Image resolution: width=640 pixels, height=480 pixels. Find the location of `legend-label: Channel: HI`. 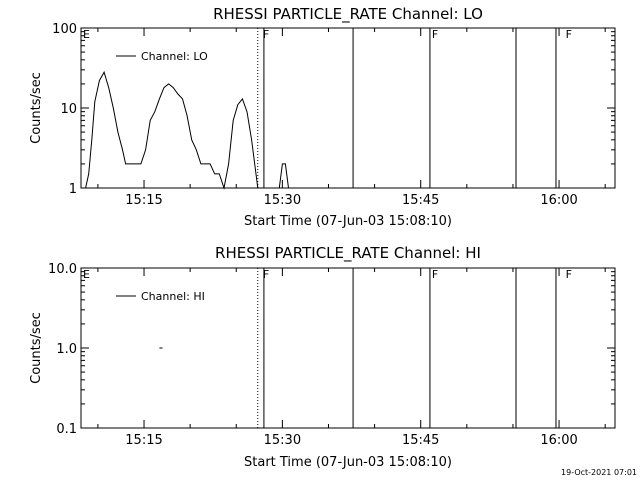

legend-label: Channel: HI is located at coordinates (173, 296).